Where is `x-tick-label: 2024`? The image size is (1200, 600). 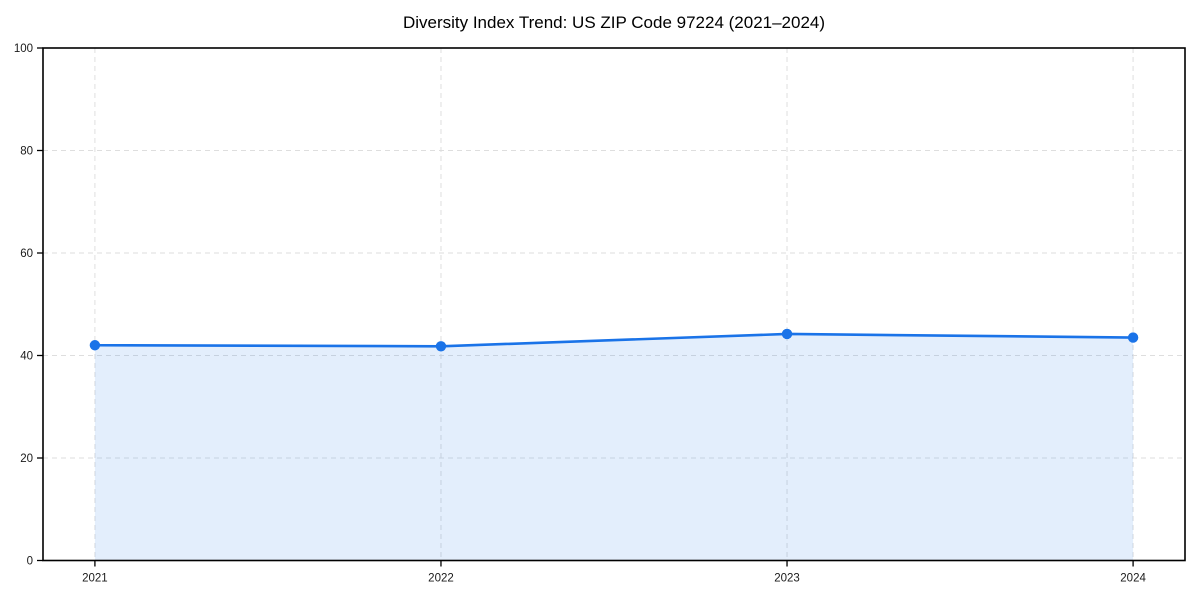 x-tick-label: 2024 is located at coordinates (1133, 579).